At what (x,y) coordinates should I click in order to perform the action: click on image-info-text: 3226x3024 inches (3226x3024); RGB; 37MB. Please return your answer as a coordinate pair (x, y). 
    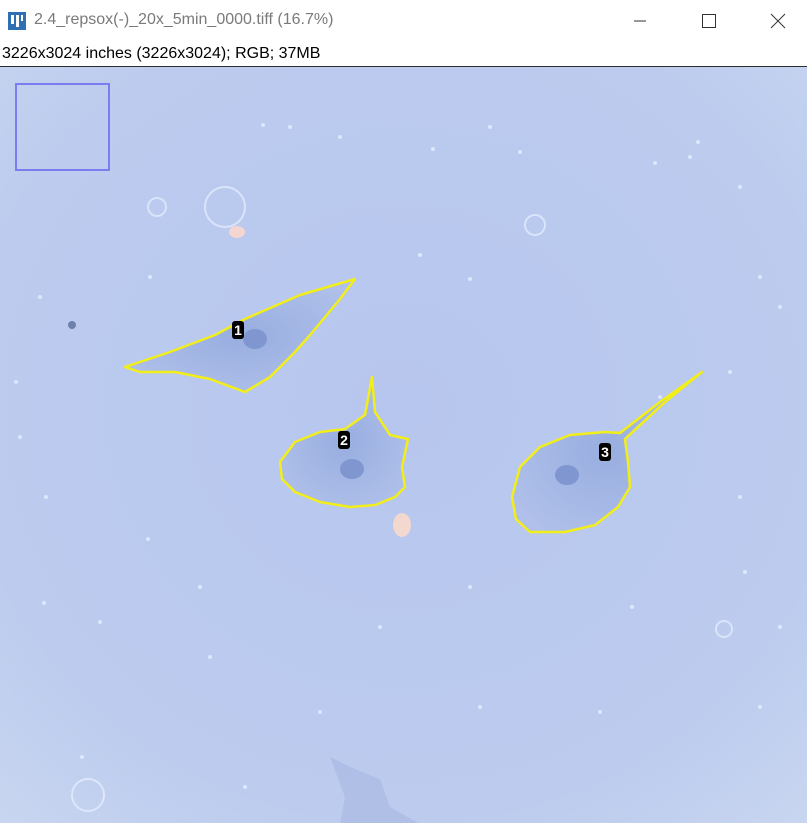
    Looking at the image, I should click on (161, 53).